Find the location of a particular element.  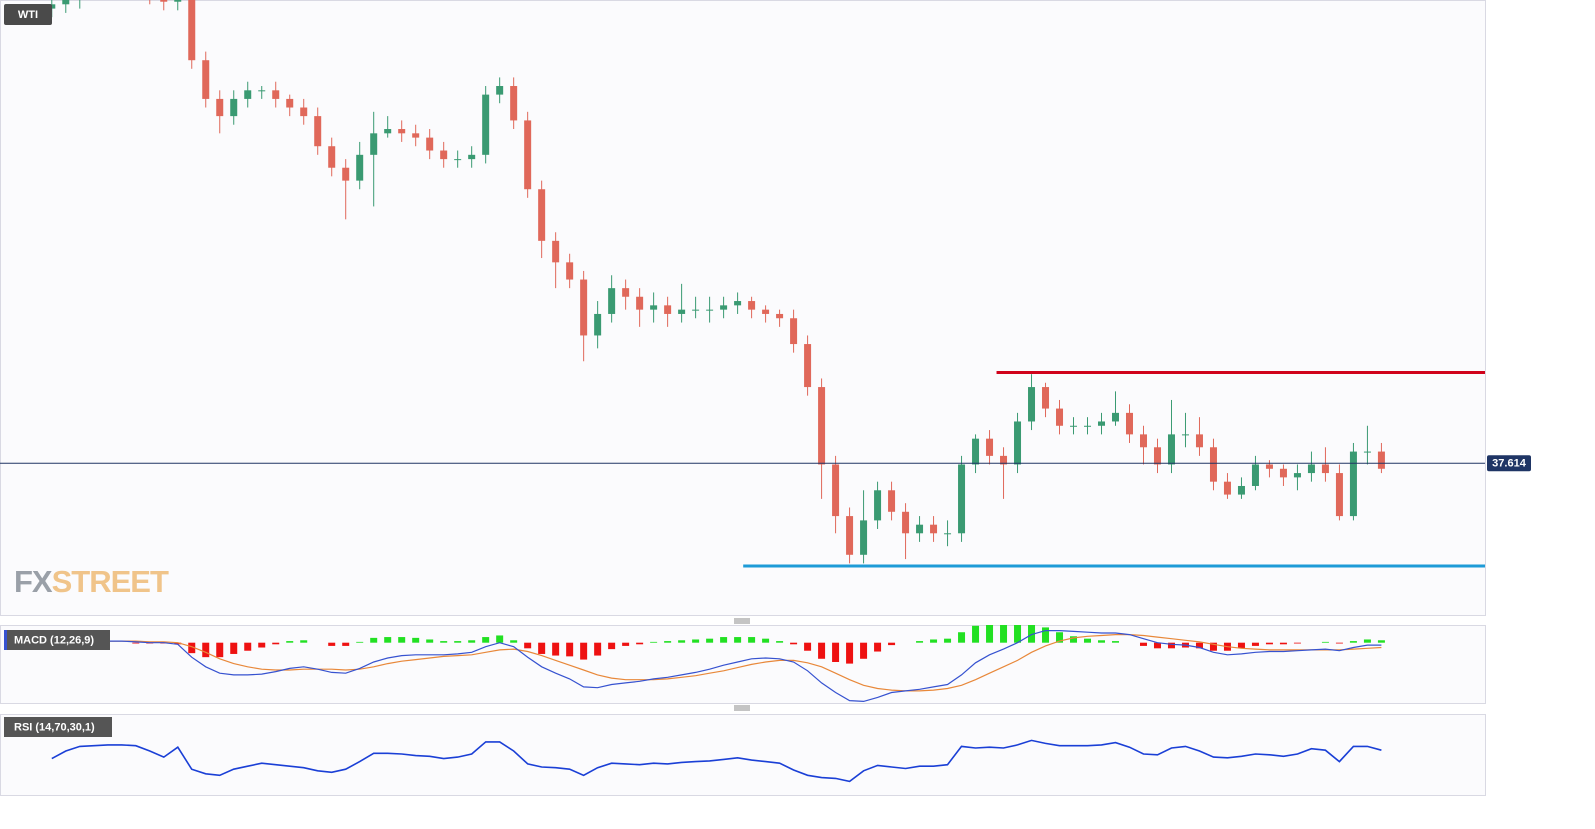

macd-label: MACD (12,26,9) is located at coordinates (54, 640).